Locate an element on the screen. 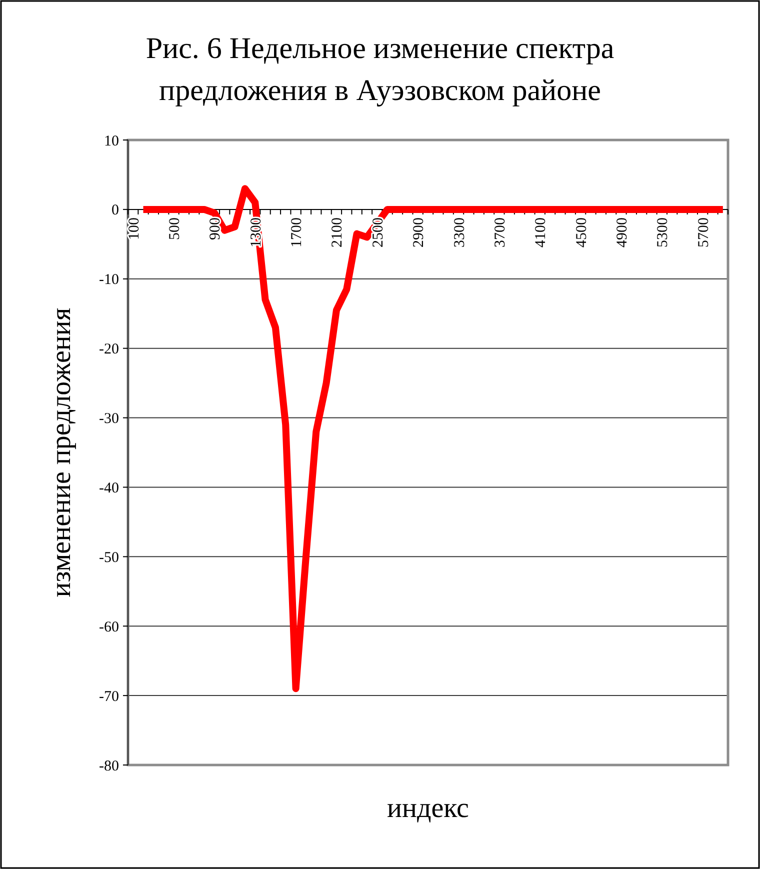 The image size is (760, 869). y-tick-label: -40 is located at coordinates (109, 488).